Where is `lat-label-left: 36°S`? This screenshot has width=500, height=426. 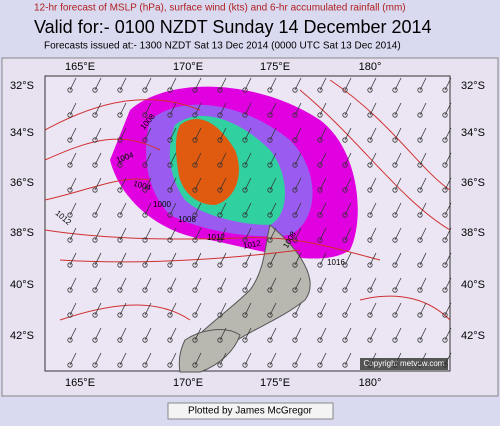 lat-label-left: 36°S is located at coordinates (22, 183).